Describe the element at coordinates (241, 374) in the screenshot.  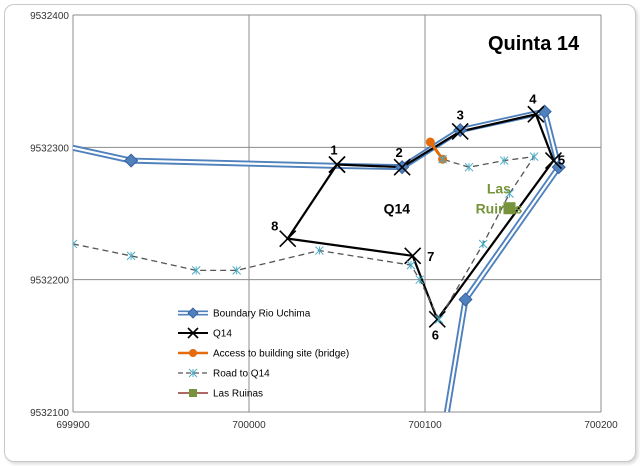
I see `legend-label: Road to Q14` at that location.